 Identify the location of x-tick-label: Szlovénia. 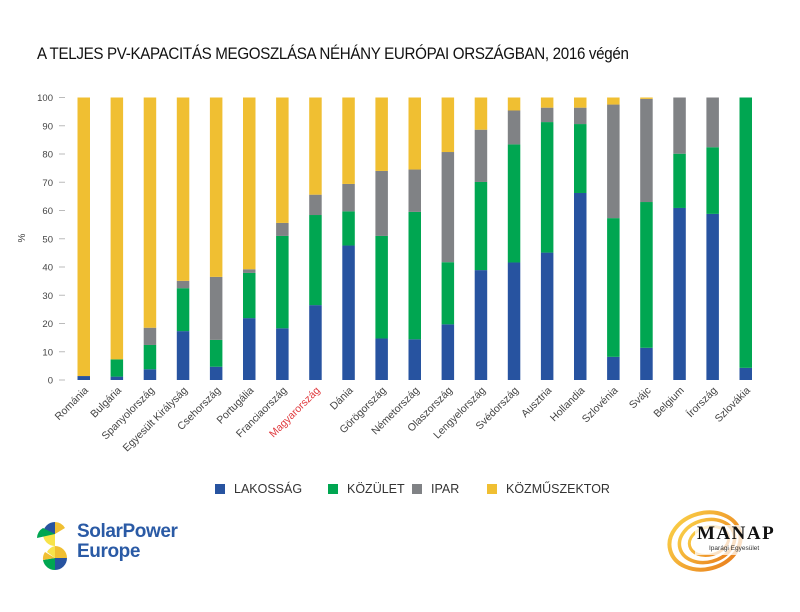
(600, 405).